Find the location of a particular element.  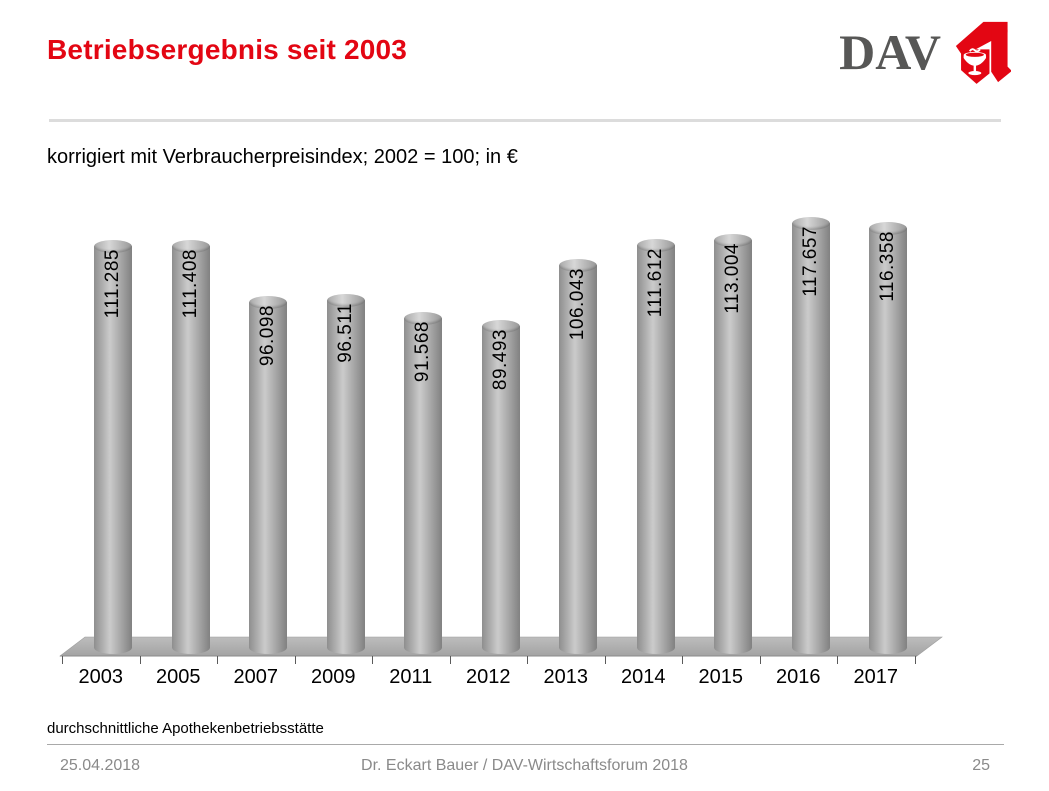

bar-value-label: 116.358 is located at coordinates (888, 266).